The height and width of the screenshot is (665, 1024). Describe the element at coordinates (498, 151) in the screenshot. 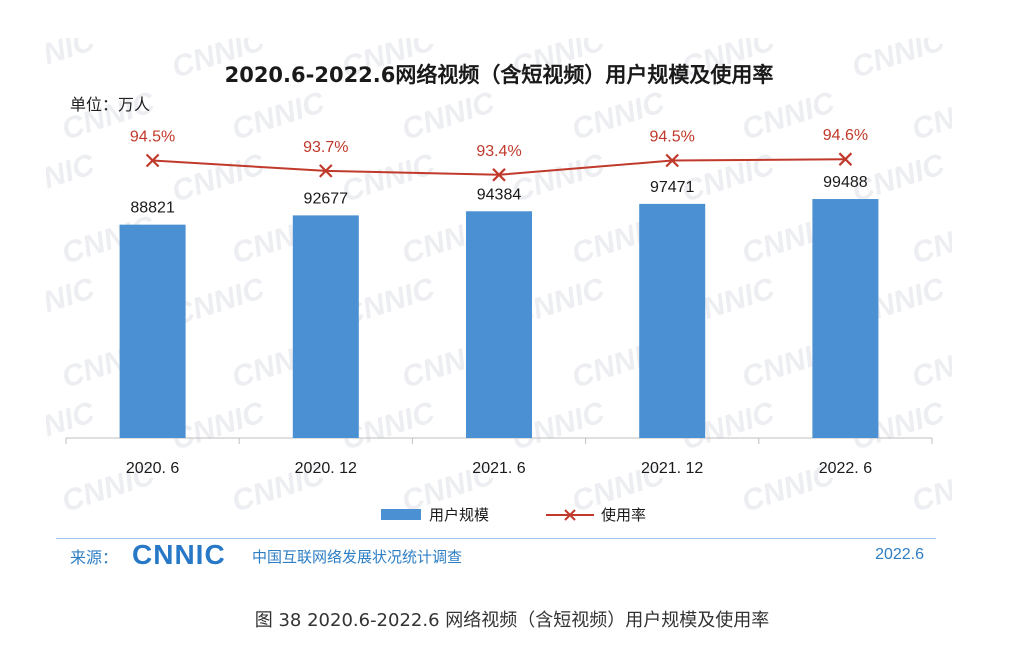

I see `rate-value-label-2: 93.4%` at that location.